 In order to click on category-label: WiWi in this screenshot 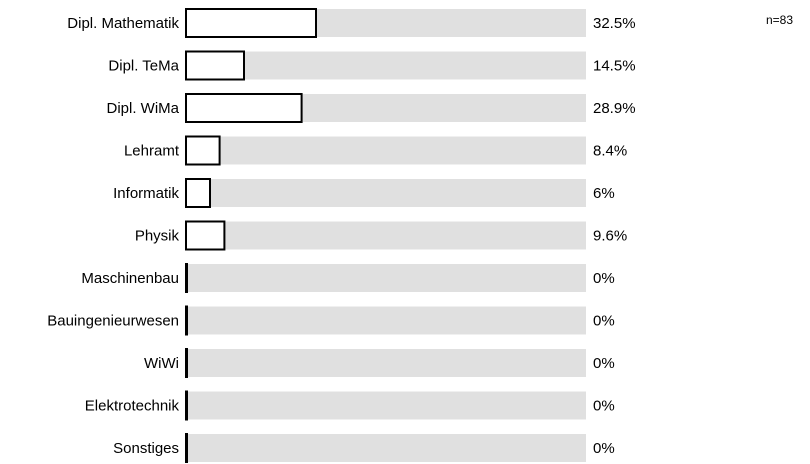, I will do `click(161, 363)`.